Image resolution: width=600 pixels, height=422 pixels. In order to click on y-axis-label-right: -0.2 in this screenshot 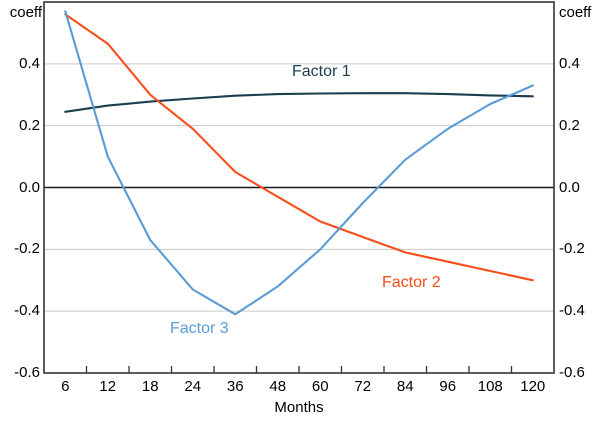, I will do `click(572, 249)`.